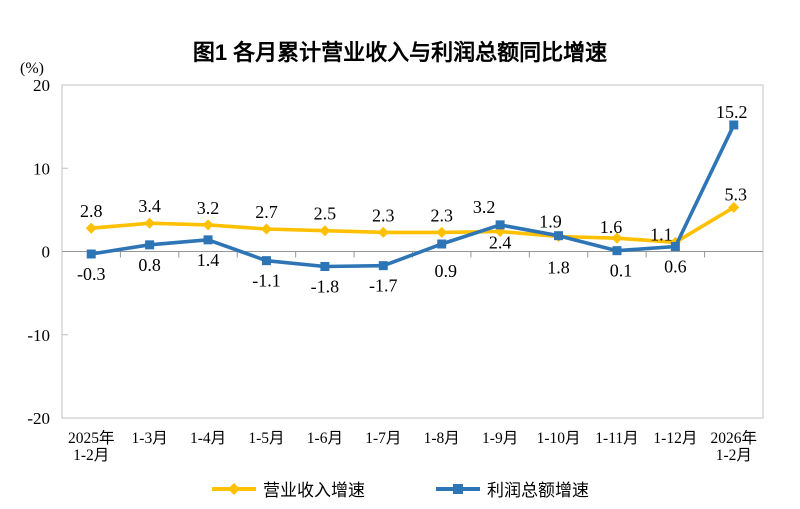  I want to click on legend-sample-square-marker, so click(458, 488).